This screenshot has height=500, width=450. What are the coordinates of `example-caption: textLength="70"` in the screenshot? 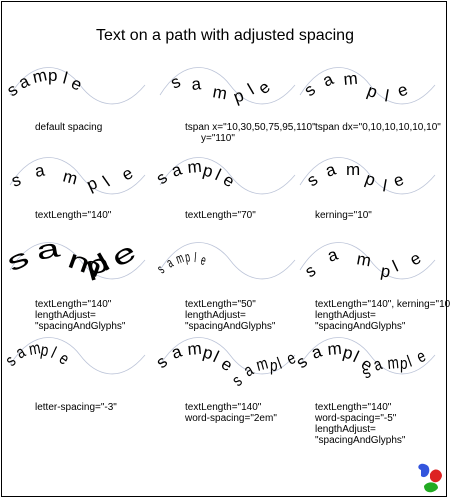 It's located at (220, 215).